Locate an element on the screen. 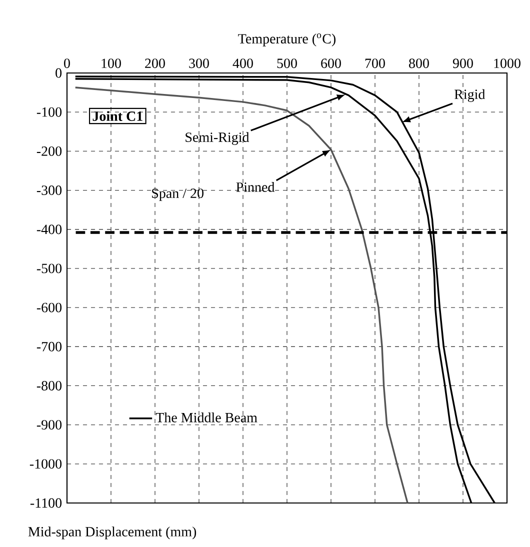 The image size is (530, 547). x-tick-label: 400 is located at coordinates (242, 63).